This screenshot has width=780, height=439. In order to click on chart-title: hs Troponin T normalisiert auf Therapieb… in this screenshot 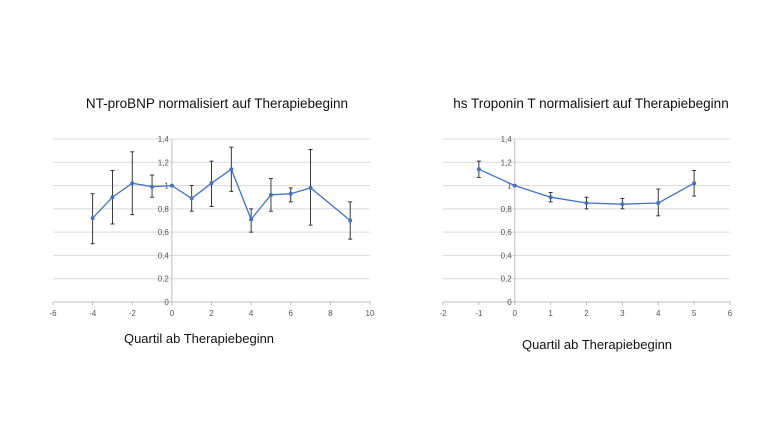, I will do `click(590, 103)`.